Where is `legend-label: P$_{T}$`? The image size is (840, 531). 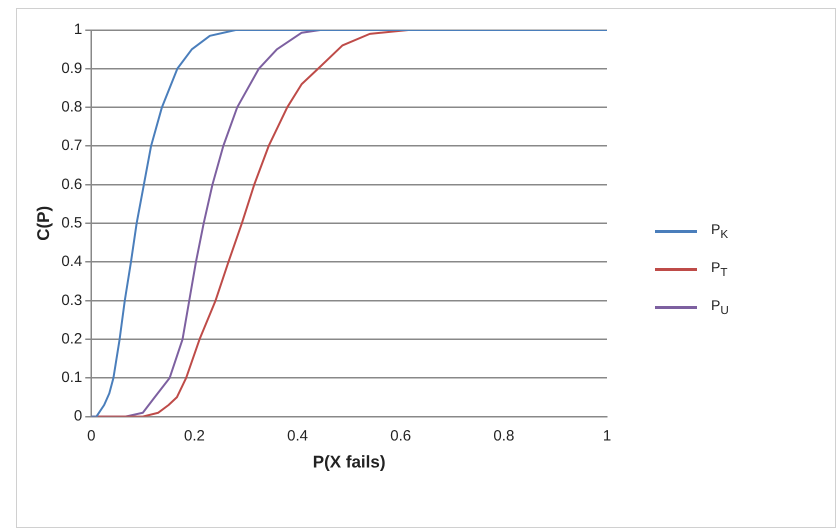 legend-label: P$_{T}$ is located at coordinates (719, 269).